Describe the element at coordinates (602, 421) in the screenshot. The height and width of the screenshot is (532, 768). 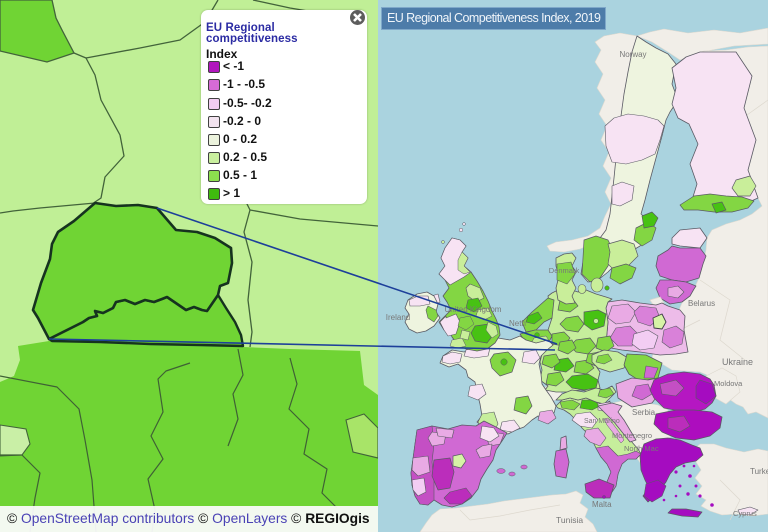
I see `svg-text: San Marino` at that location.